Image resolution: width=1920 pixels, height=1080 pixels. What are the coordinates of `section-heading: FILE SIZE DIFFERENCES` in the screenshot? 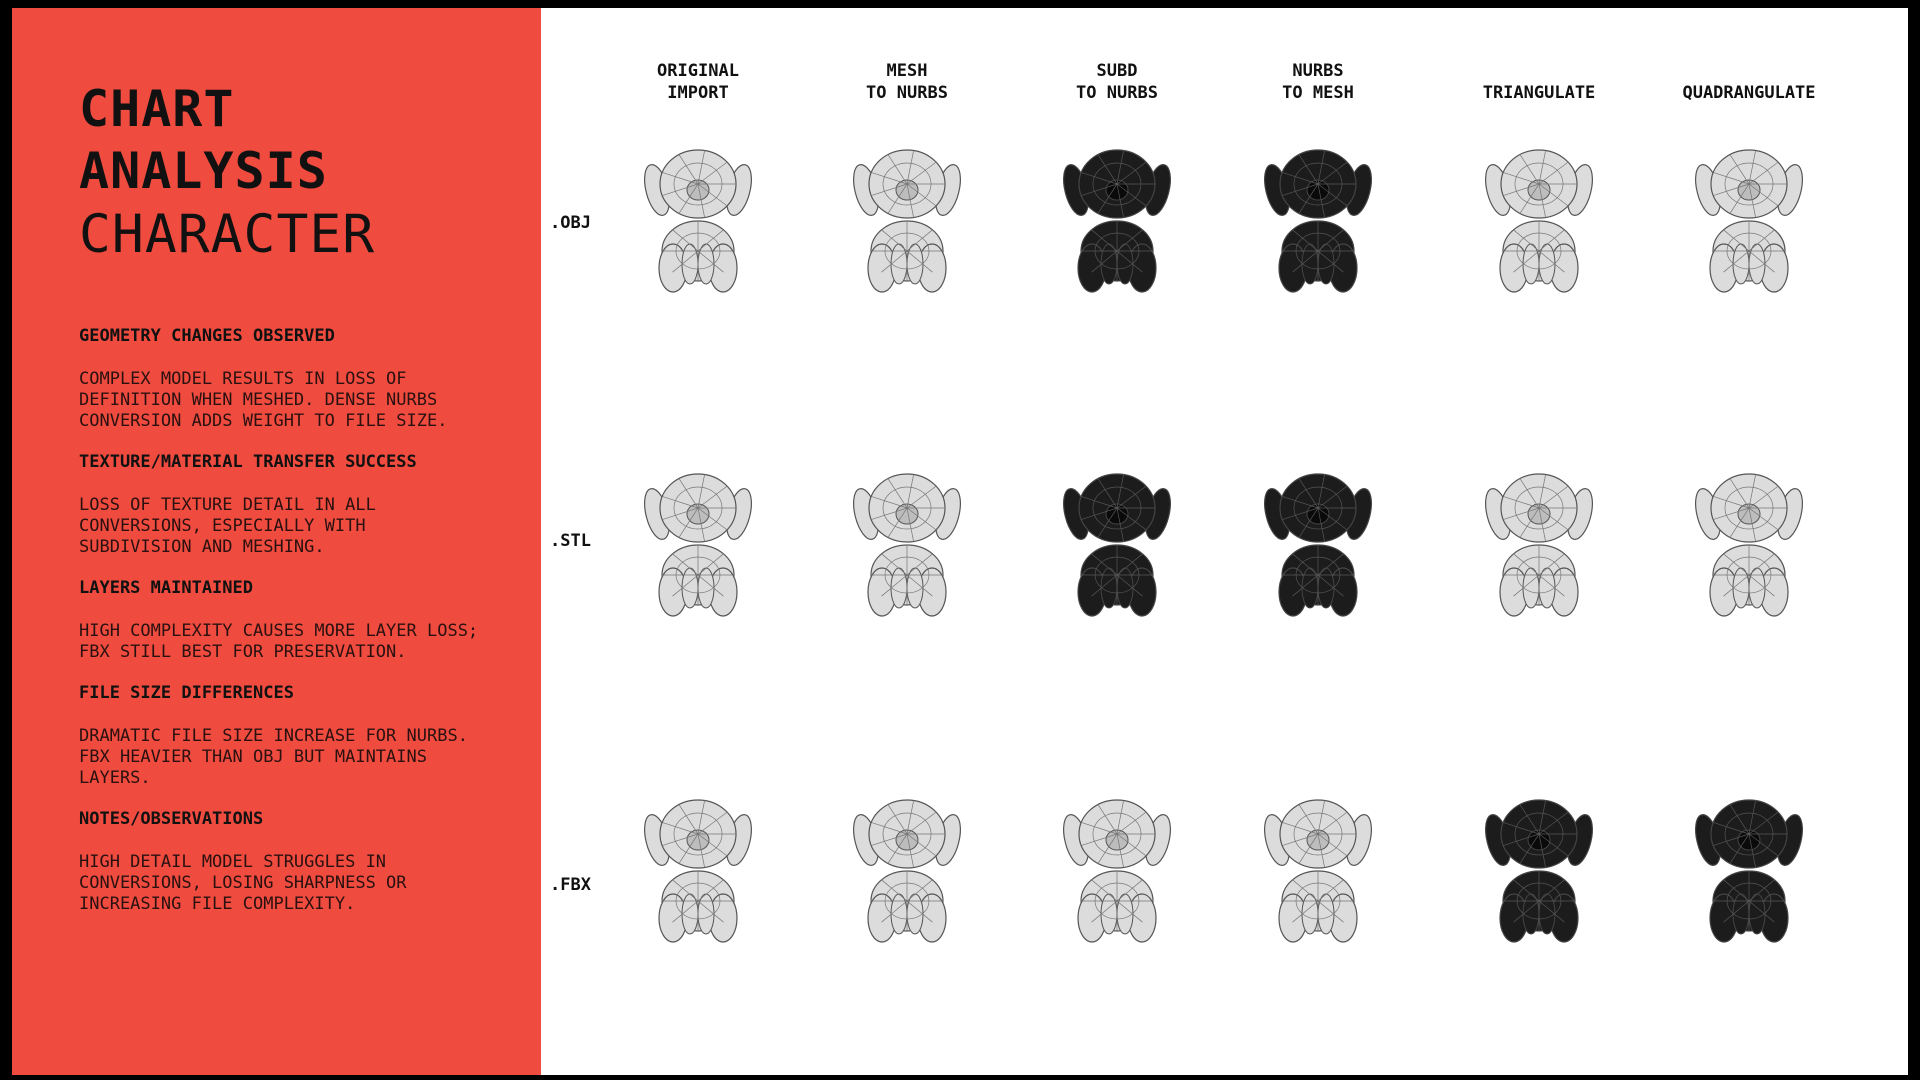 It's located at (186, 693).